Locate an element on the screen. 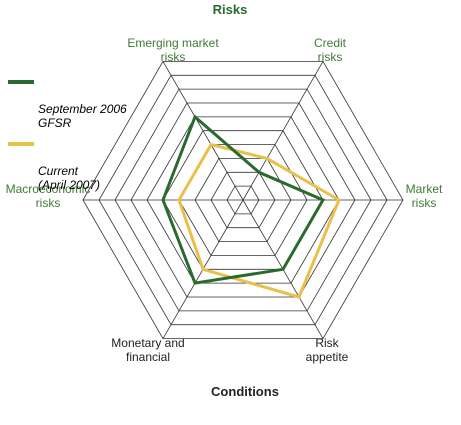  series-line-september-2006 is located at coordinates (243, 199).